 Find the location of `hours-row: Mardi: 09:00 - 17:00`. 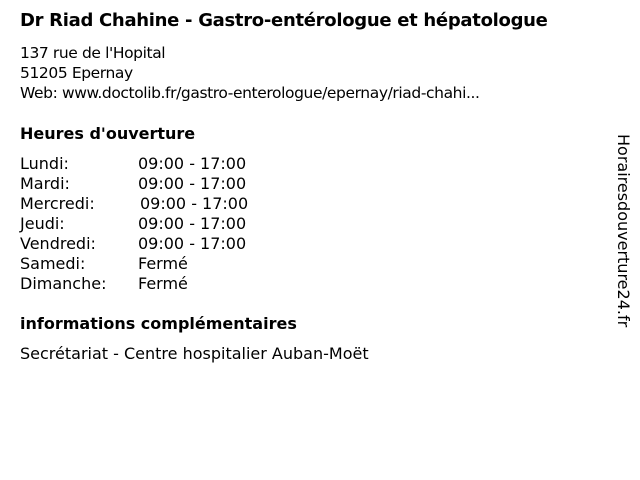

hours-row: Mardi: 09:00 - 17:00 is located at coordinates (134, 184).